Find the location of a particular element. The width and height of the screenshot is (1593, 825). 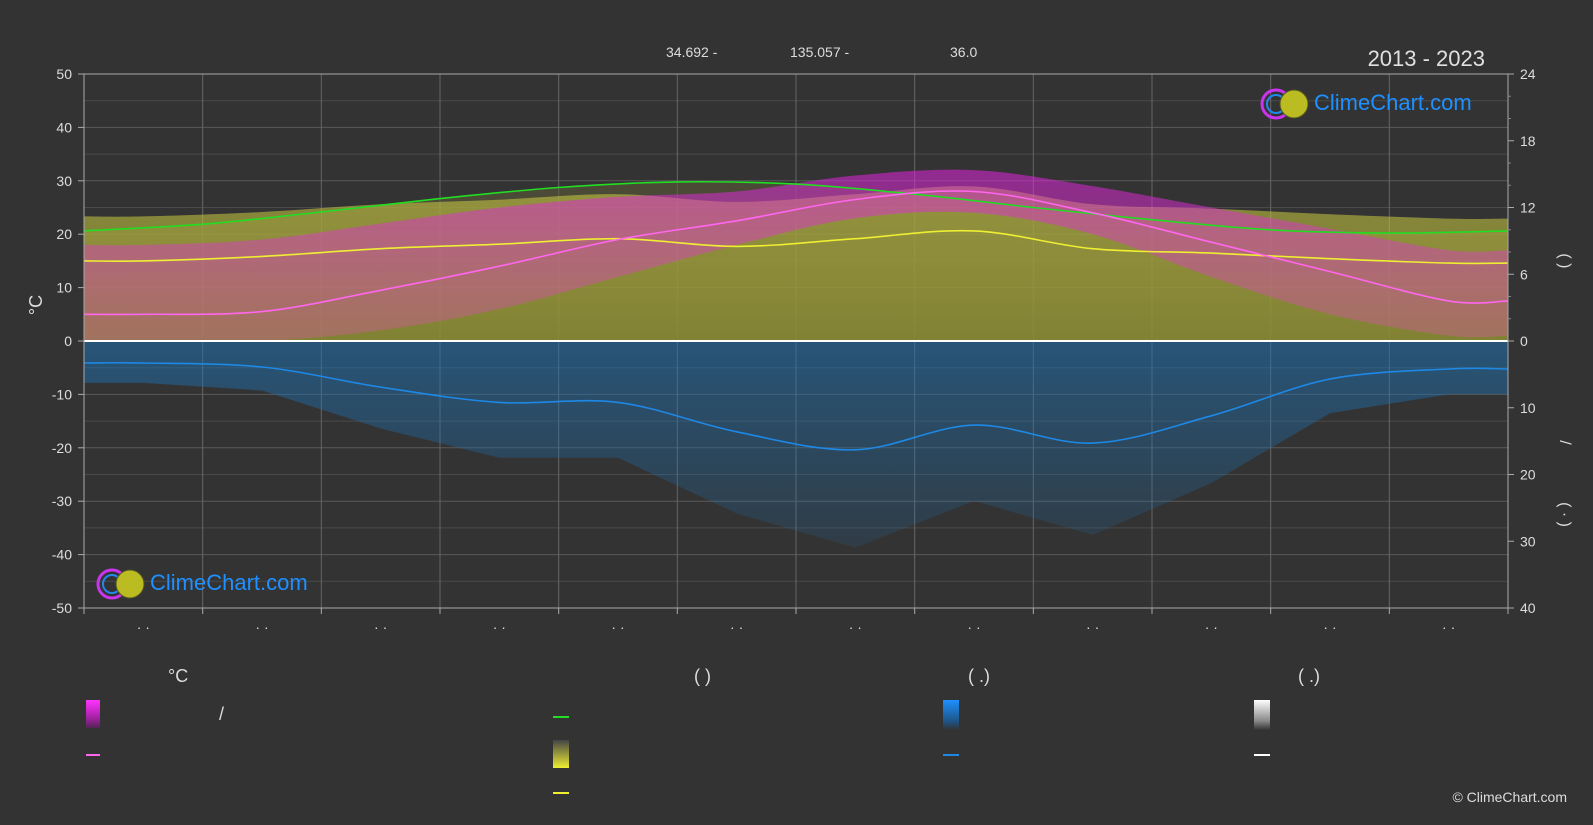

y-right-top-tick-label: 0 is located at coordinates (1524, 341).